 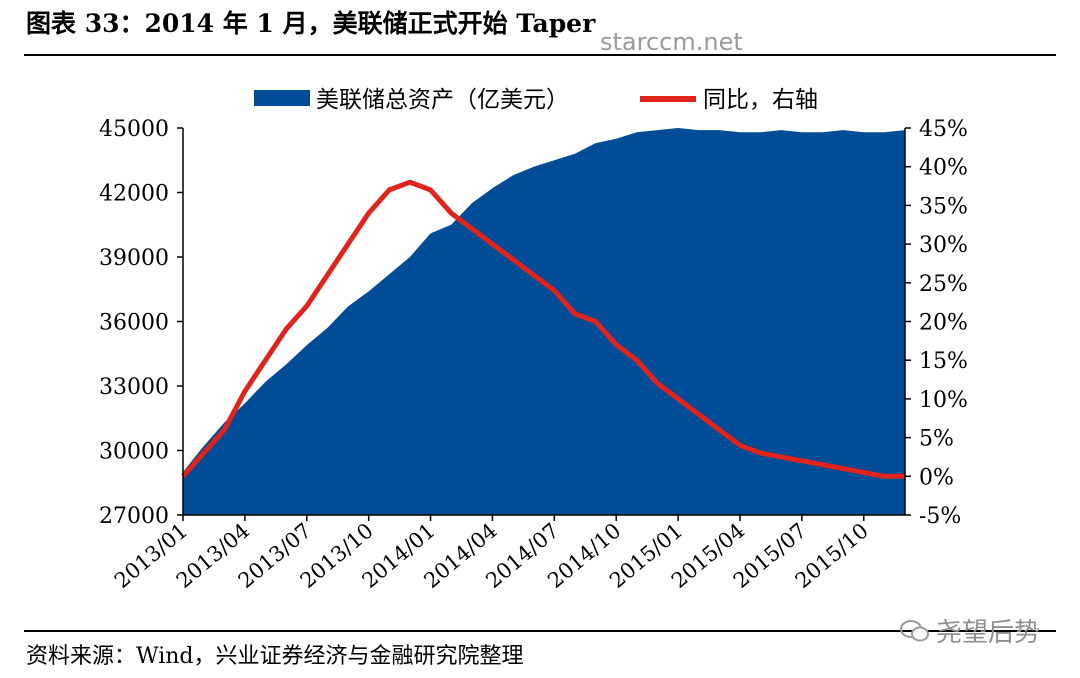 I want to click on chart-title: 图表 33：2014 年 1 月，美联储正式开始 Taper, so click(x=311, y=23).